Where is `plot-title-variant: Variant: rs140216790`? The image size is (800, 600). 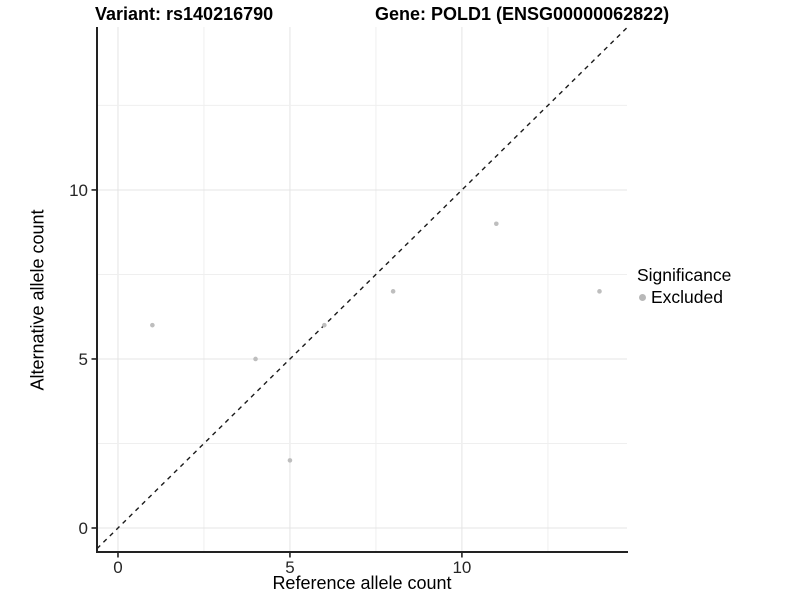
plot-title-variant: Variant: rs140216790 is located at coordinates (184, 14).